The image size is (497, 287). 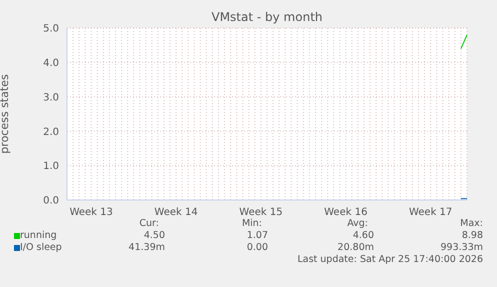 What do you see at coordinates (51, 132) in the screenshot?
I see `y-tick-label: 2.0` at bounding box center [51, 132].